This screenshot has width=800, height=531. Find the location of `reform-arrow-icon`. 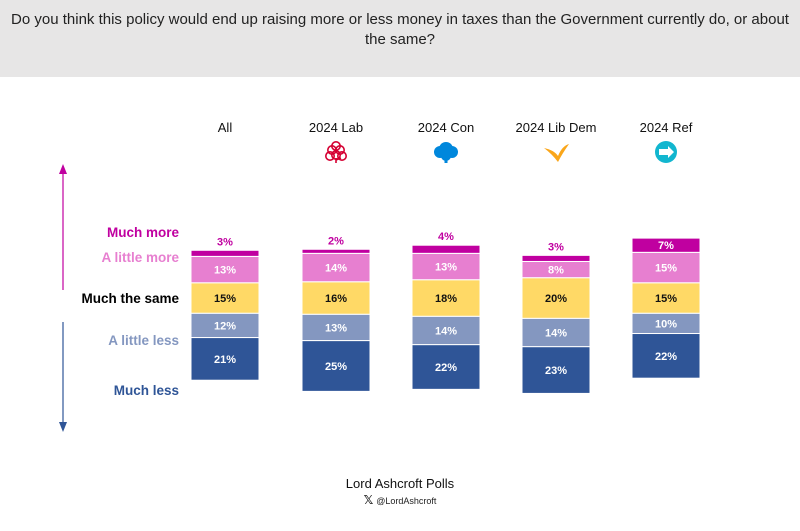

reform-arrow-icon is located at coordinates (666, 152).